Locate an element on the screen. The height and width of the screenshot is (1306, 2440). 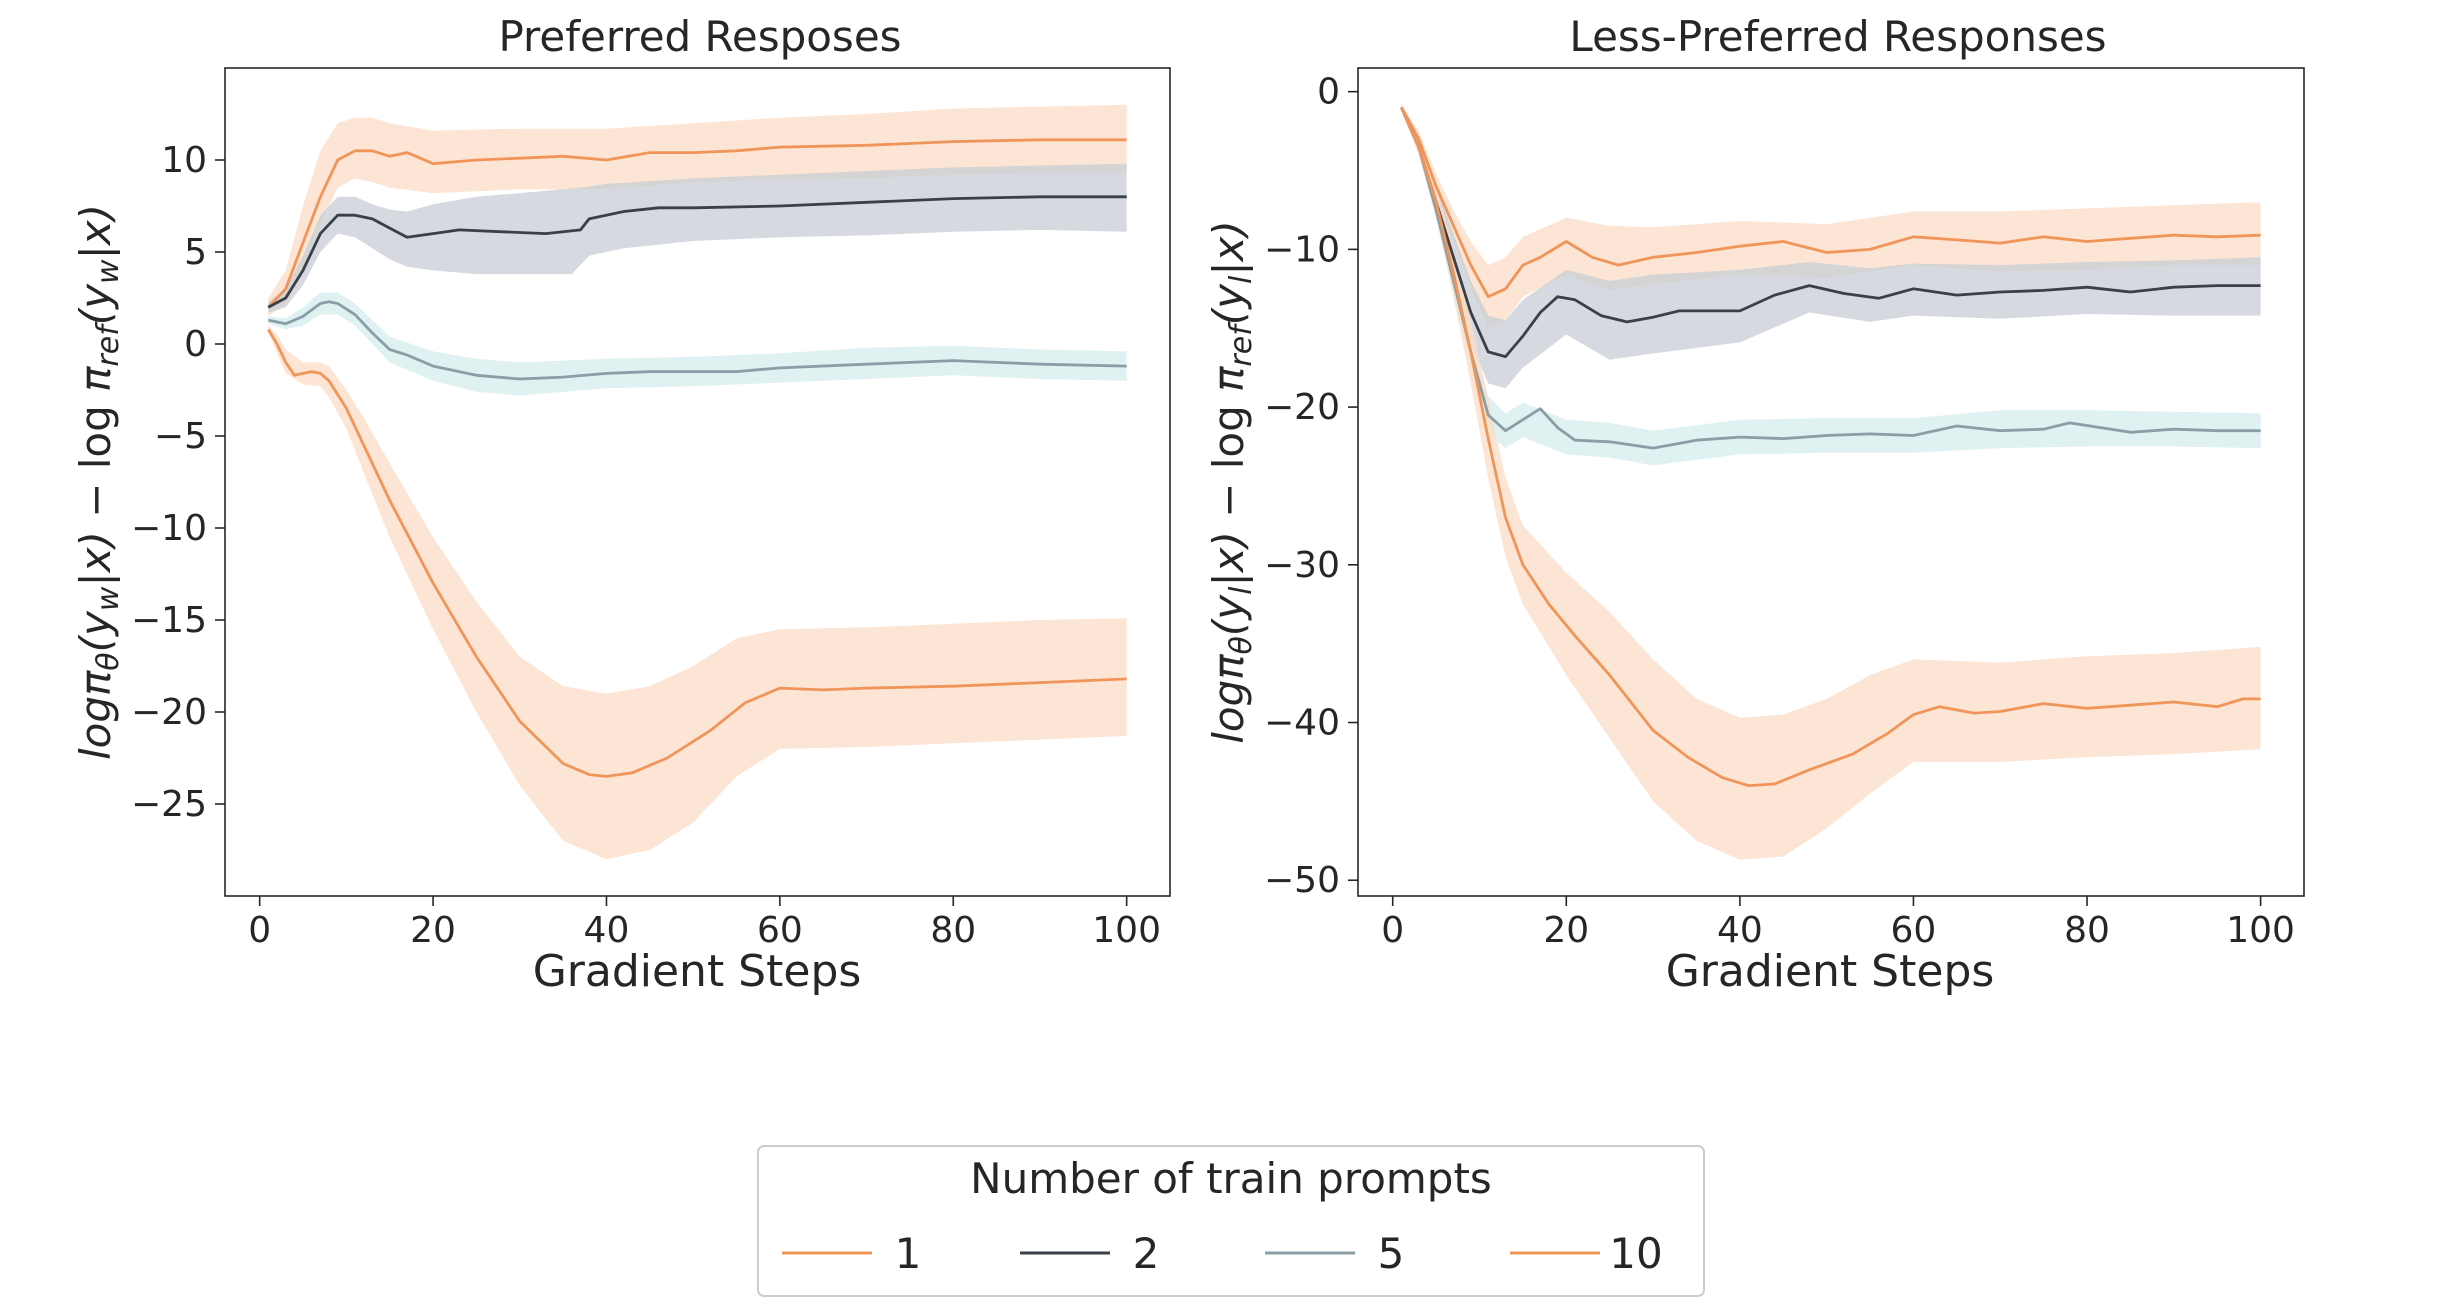
y-tick-label: −15 is located at coordinates (169, 620).